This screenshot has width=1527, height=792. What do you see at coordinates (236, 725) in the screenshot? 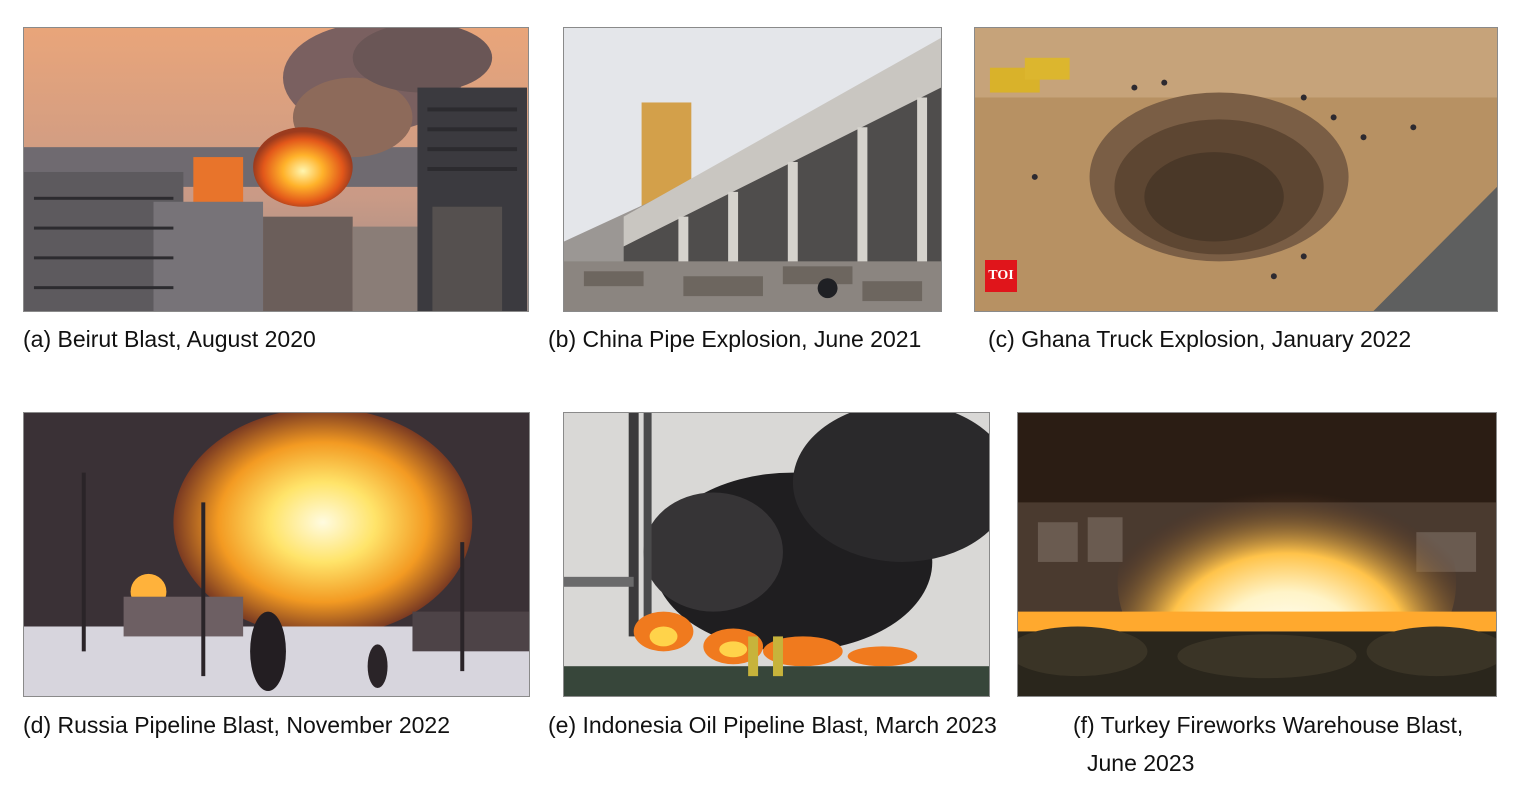
I see `caption-russia: (d) Russia Pipeline Blast, November 2022` at bounding box center [236, 725].